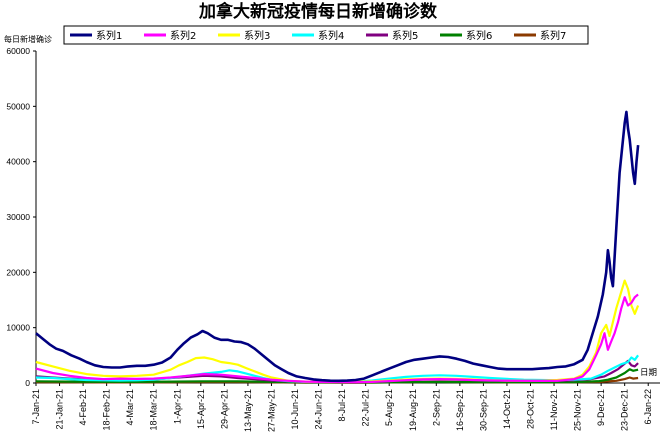 The image size is (668, 436). I want to click on x-tick-label: 16-Sep-21, so click(460, 410).